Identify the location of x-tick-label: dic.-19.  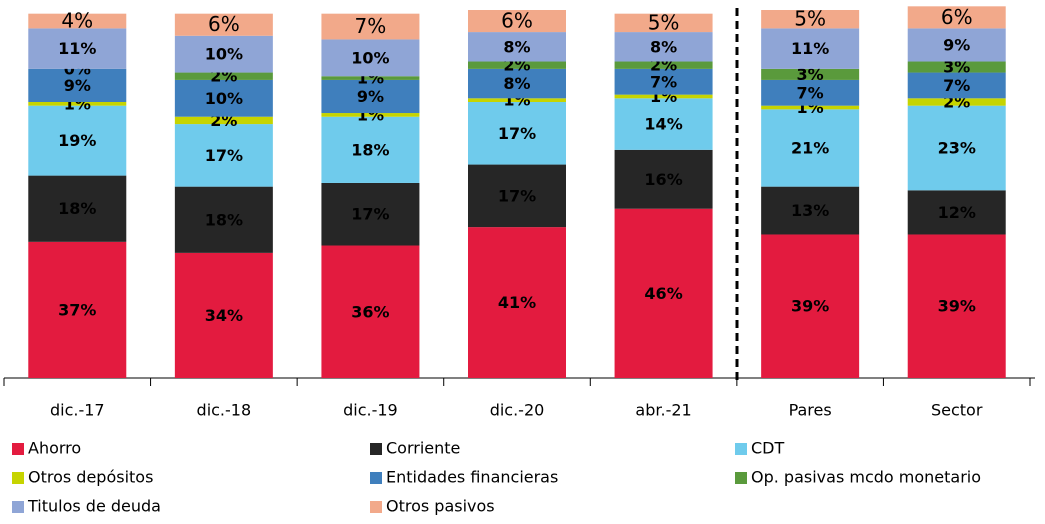
(370, 410).